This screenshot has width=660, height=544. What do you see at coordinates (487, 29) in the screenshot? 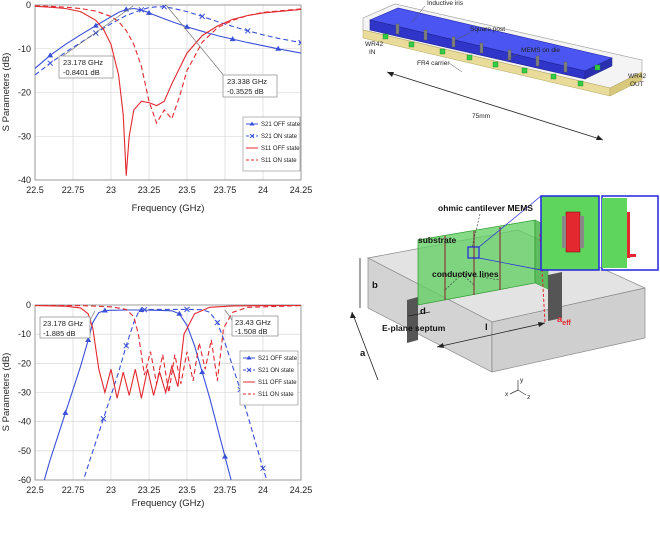
I see `label-square-post: Square post` at bounding box center [487, 29].